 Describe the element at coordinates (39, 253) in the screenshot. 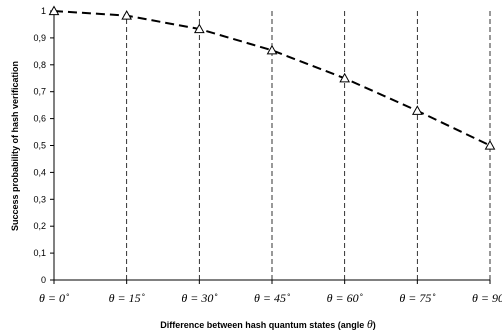

I see `y-tick-label: 0,1` at that location.